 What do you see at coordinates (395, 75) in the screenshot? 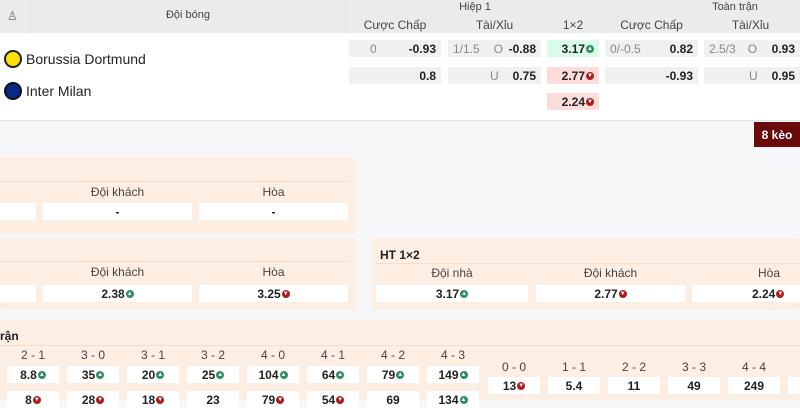
I see `h1-handicap-away: 0.8` at bounding box center [395, 75].